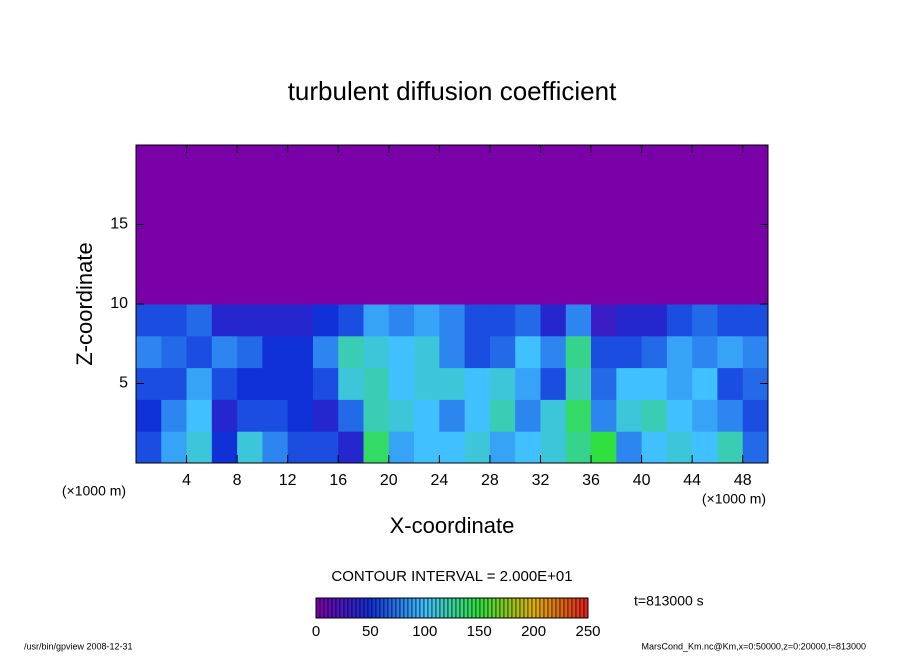 This screenshot has height=659, width=904. I want to click on x-axis-label: X-coordinate, so click(452, 525).